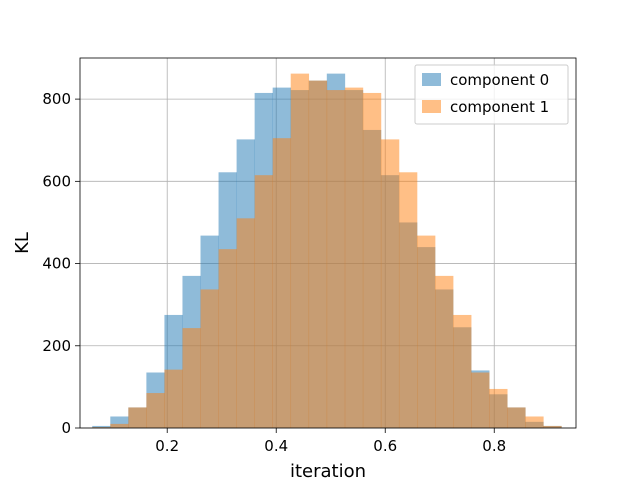 The width and height of the screenshot is (640, 484). I want to click on x-tick-label: 0.6, so click(385, 446).